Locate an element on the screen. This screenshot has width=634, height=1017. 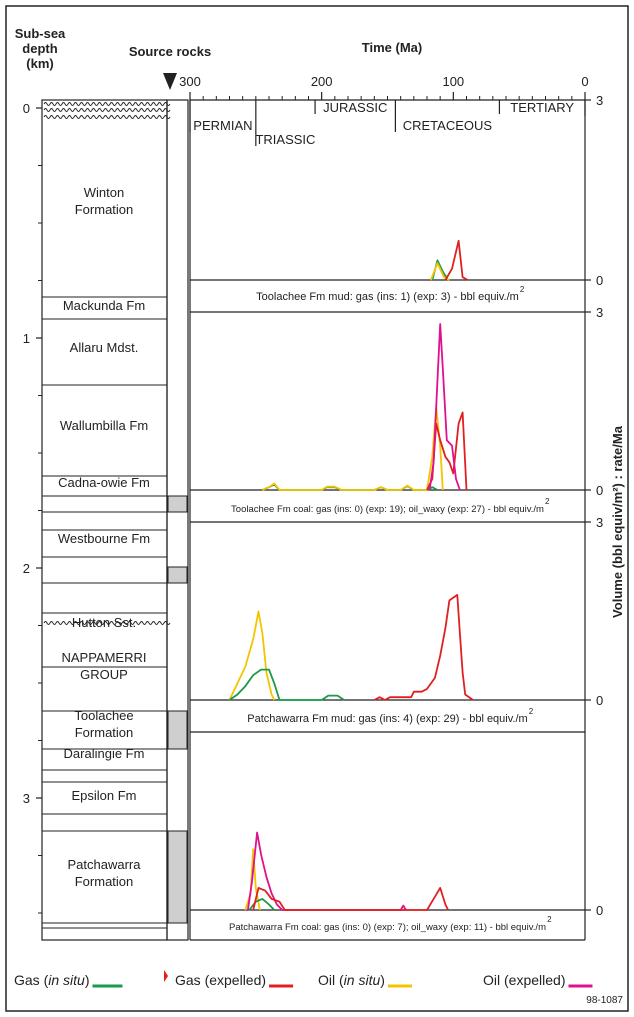
formation-label: Cadna-owie Fm is located at coordinates (104, 482).